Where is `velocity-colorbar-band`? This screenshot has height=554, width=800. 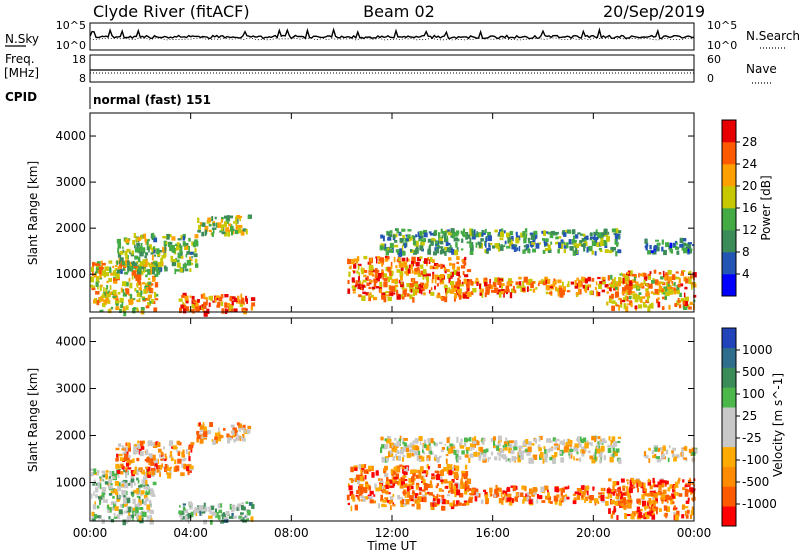 velocity-colorbar-band is located at coordinates (729, 417).